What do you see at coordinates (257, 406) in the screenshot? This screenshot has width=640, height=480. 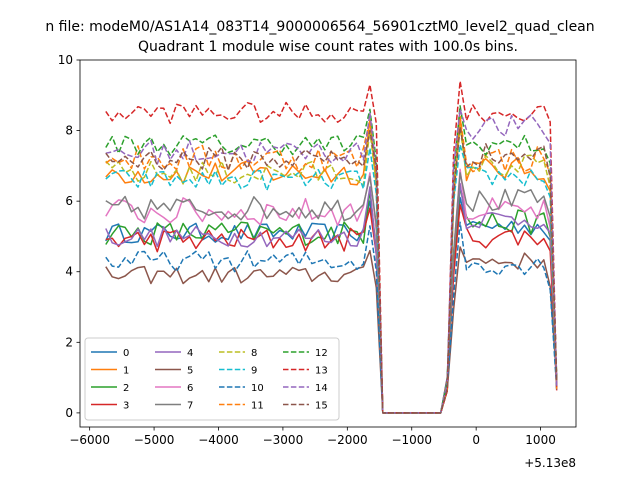 I see `legend-label-11: 11` at bounding box center [257, 406].